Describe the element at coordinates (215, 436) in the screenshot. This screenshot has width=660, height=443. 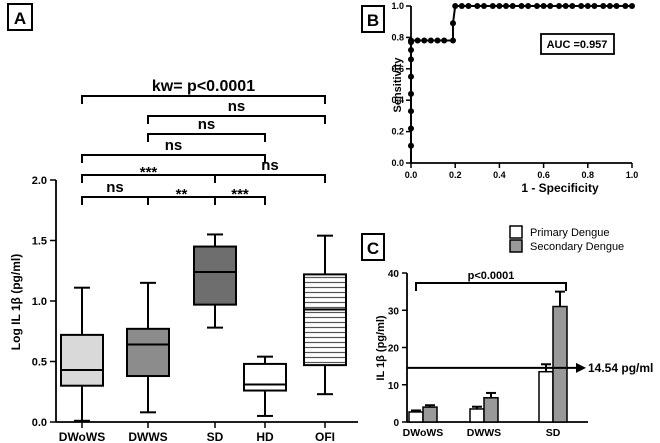
I see `a-x-tick-label: SD` at that location.